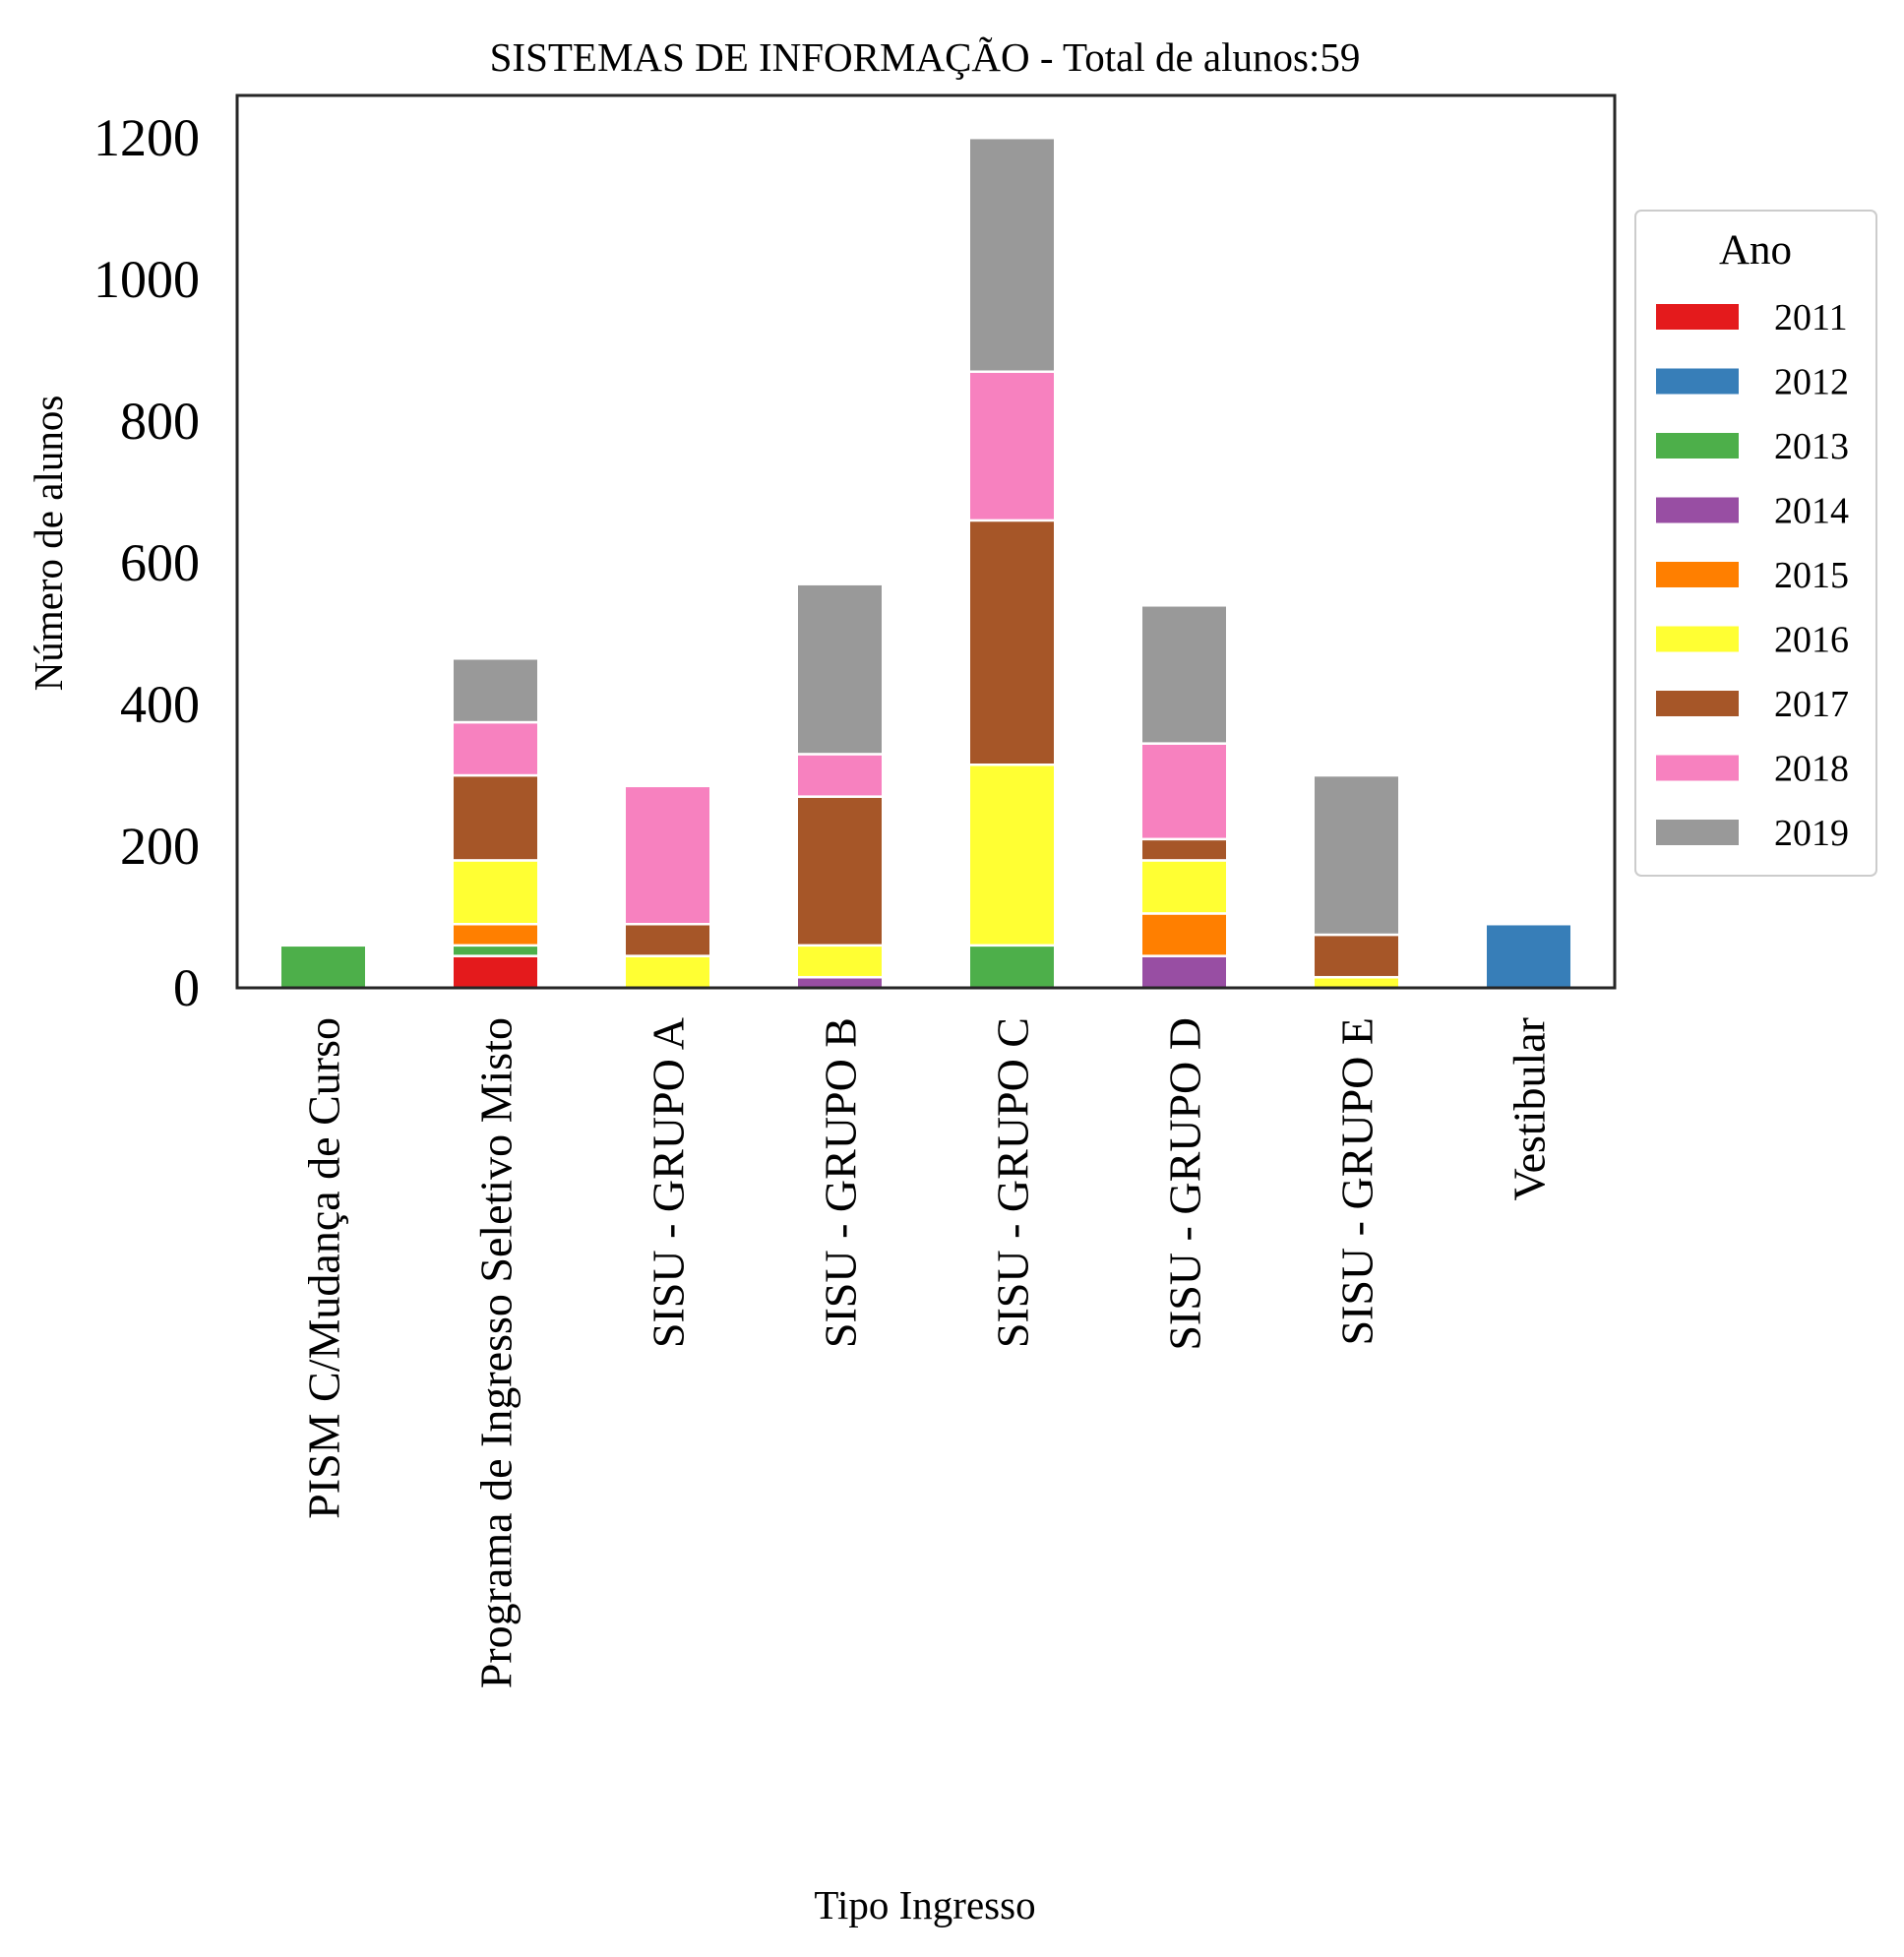 This screenshot has height=1957, width=1904. What do you see at coordinates (495, 972) in the screenshot?
I see `bar-programa-de-ingresso-seletivo-misto-2011` at bounding box center [495, 972].